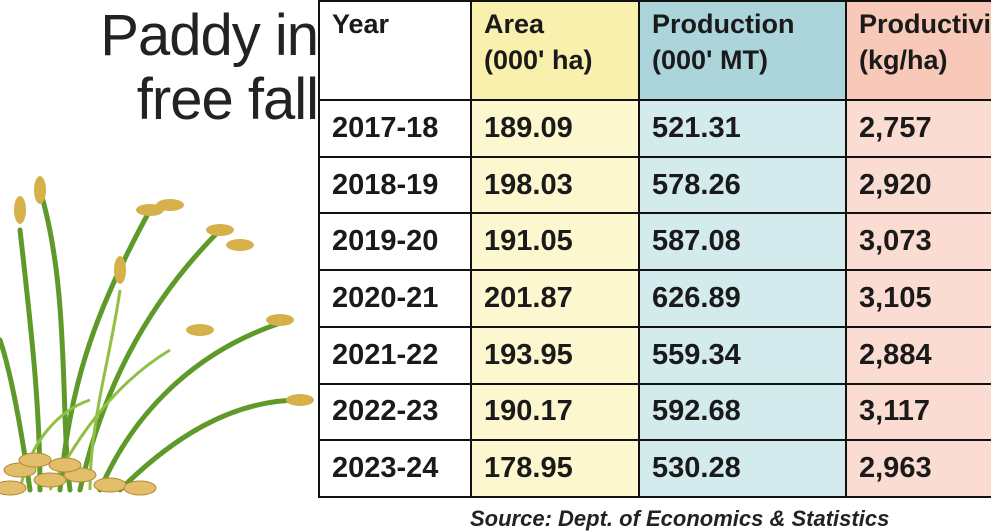 Image resolution: width=991 pixels, height=532 pixels. What do you see at coordinates (555, 468) in the screenshot?
I see `table-cell: 178.95` at bounding box center [555, 468].